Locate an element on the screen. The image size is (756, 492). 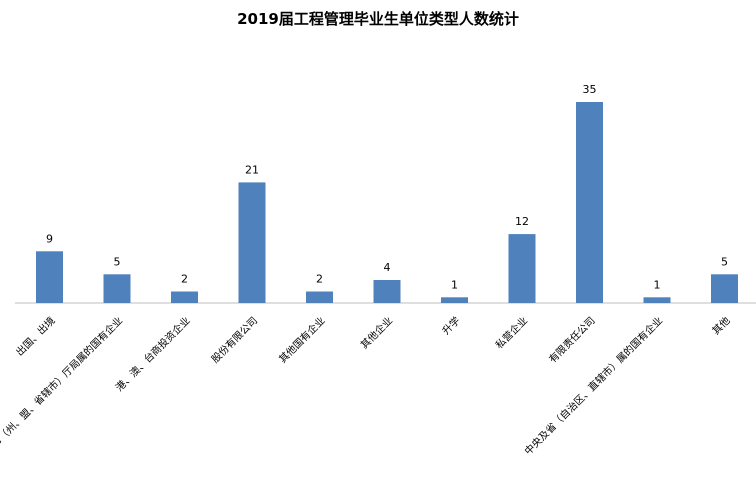
category-label-7: 私营企业 is located at coordinates (511, 332).